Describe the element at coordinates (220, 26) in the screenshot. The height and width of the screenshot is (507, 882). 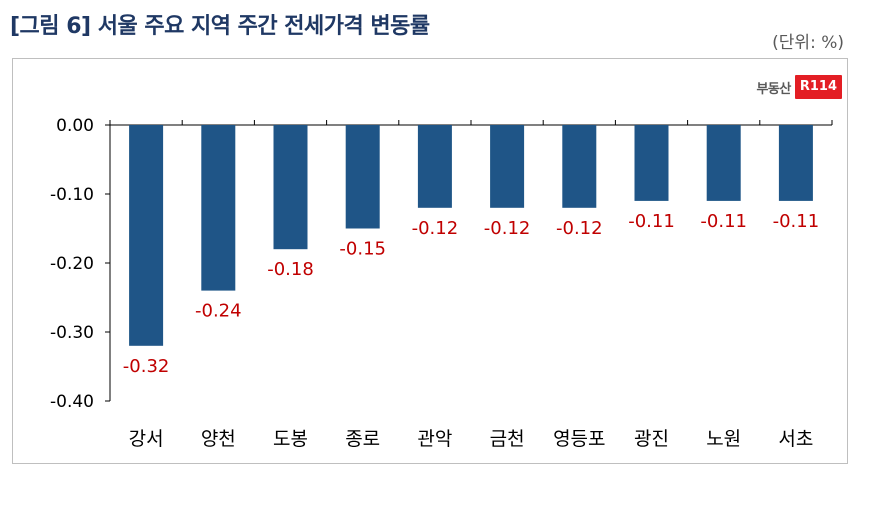
I see `chart-title: [그림 6] 서울 주요 지역 주간 전세가격 변동률` at that location.